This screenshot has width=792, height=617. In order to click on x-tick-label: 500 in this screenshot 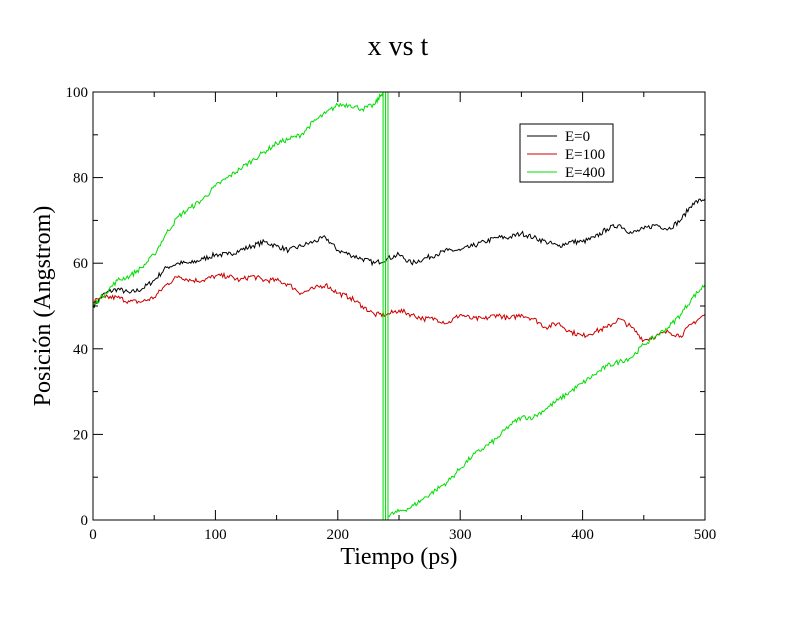, I will do `click(705, 535)`.